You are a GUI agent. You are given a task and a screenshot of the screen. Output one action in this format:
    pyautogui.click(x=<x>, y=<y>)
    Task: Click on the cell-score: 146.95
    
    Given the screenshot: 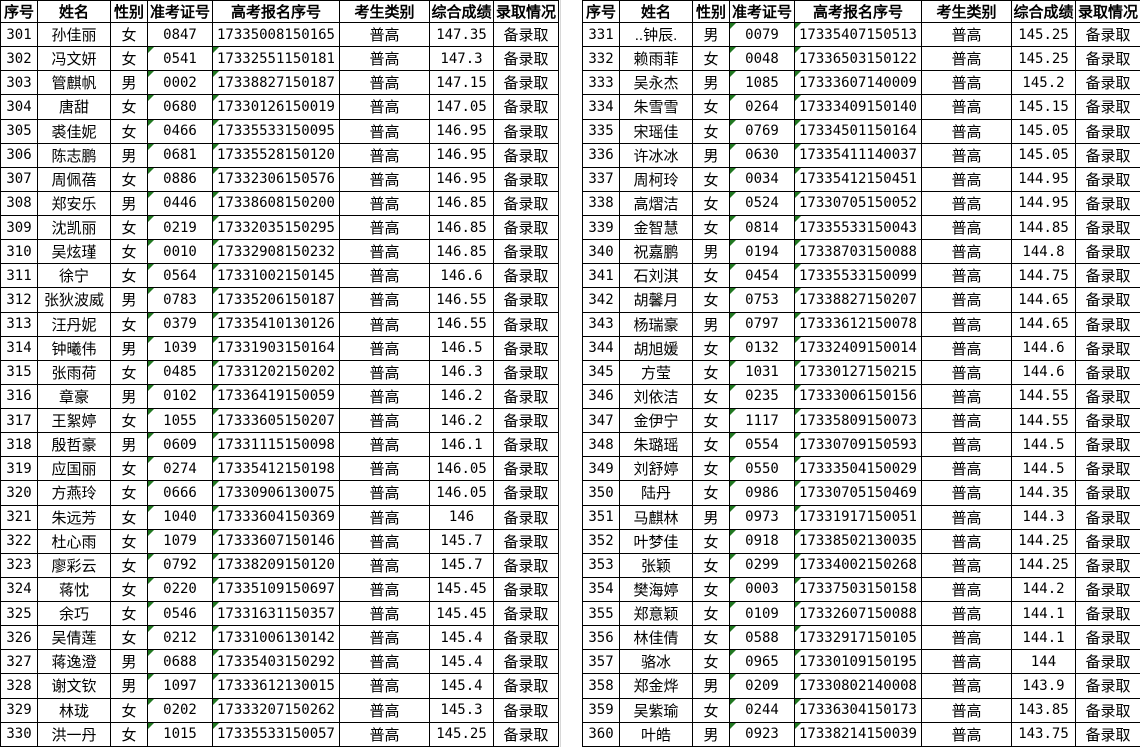 What is the action you would take?
    pyautogui.click(x=461, y=179)
    